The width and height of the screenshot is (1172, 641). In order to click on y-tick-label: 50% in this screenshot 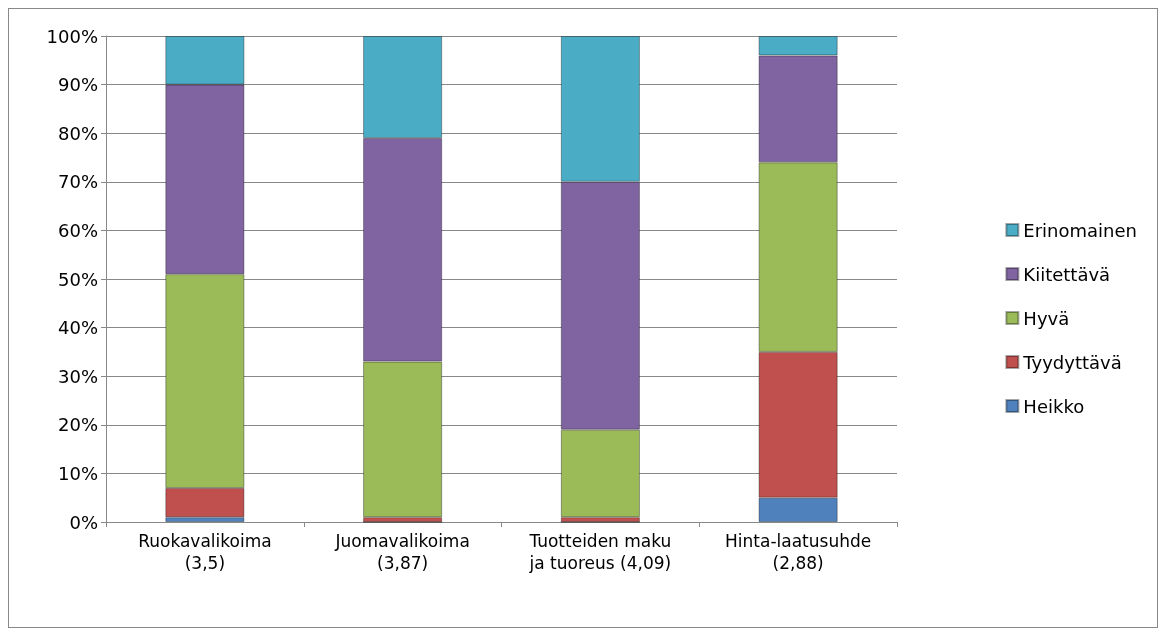, I will do `click(77, 279)`.